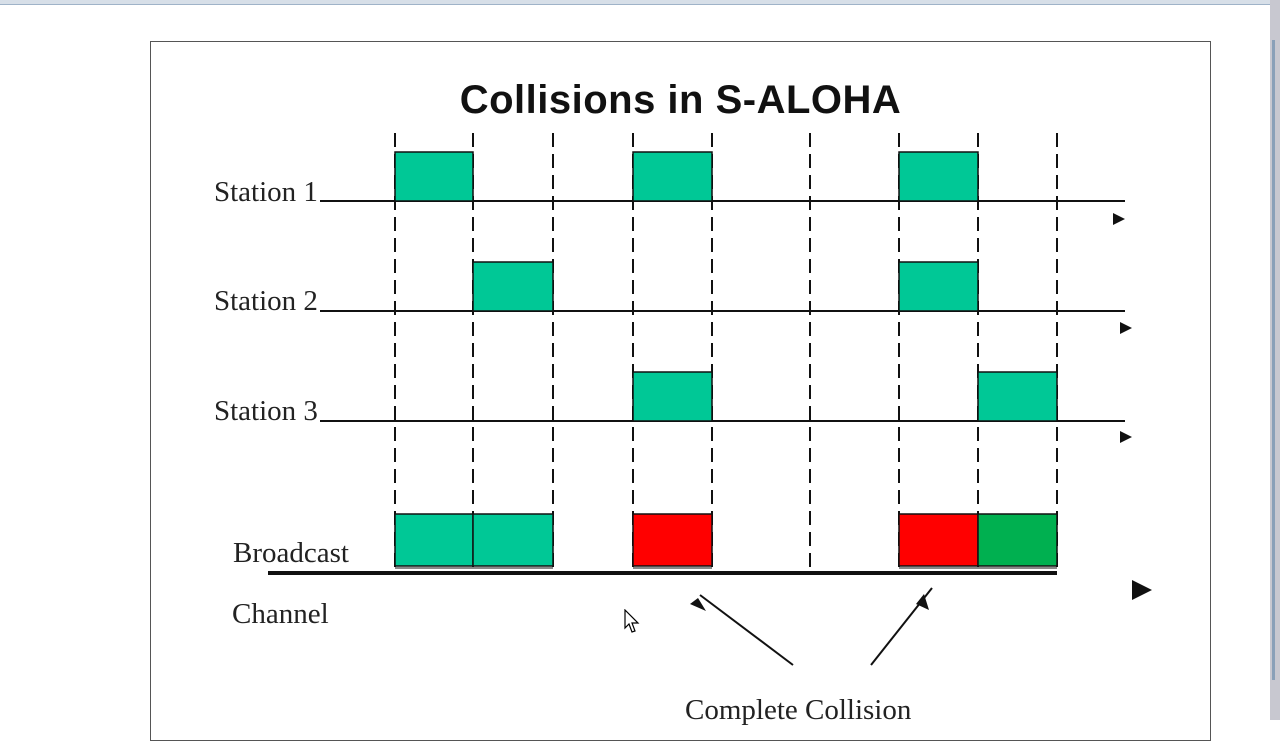  Describe the element at coordinates (1142, 590) in the screenshot. I see `broadcast-arrow-icon` at that location.